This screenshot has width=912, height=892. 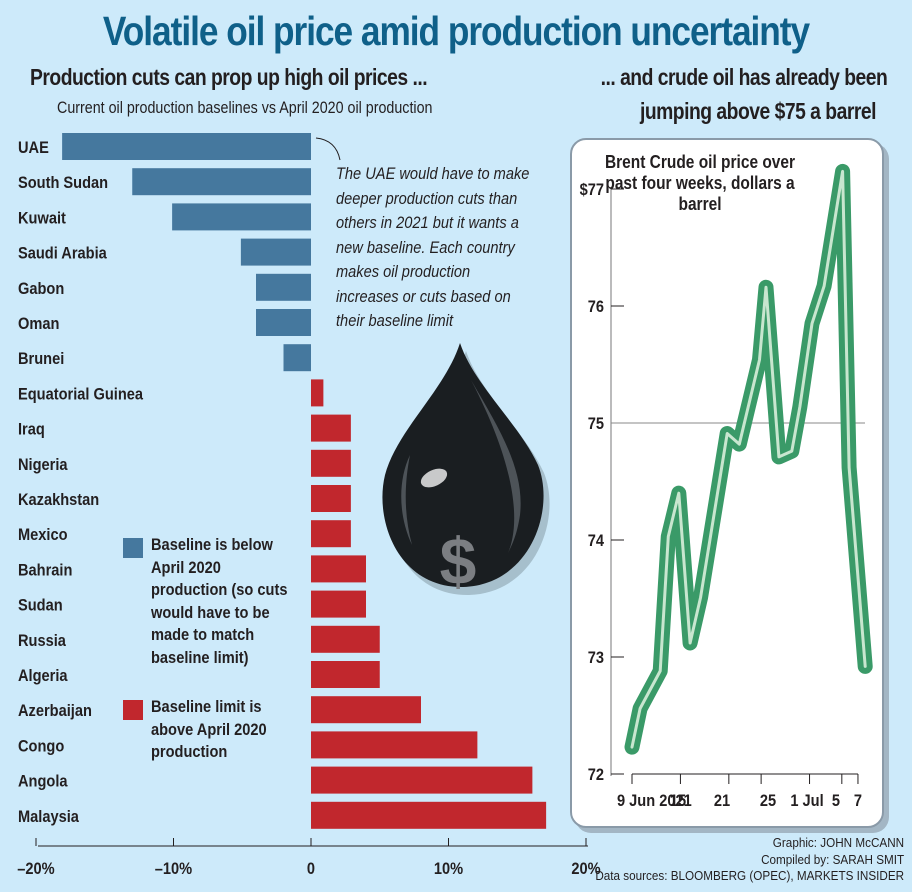 I want to click on category-label: Congo, so click(x=41, y=746).